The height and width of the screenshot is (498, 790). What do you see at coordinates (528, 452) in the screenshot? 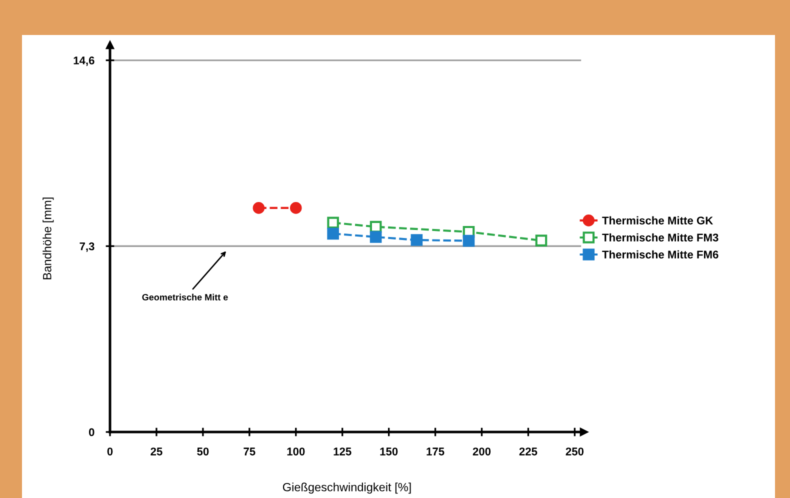
I see `x-tick-label: 225` at bounding box center [528, 452].